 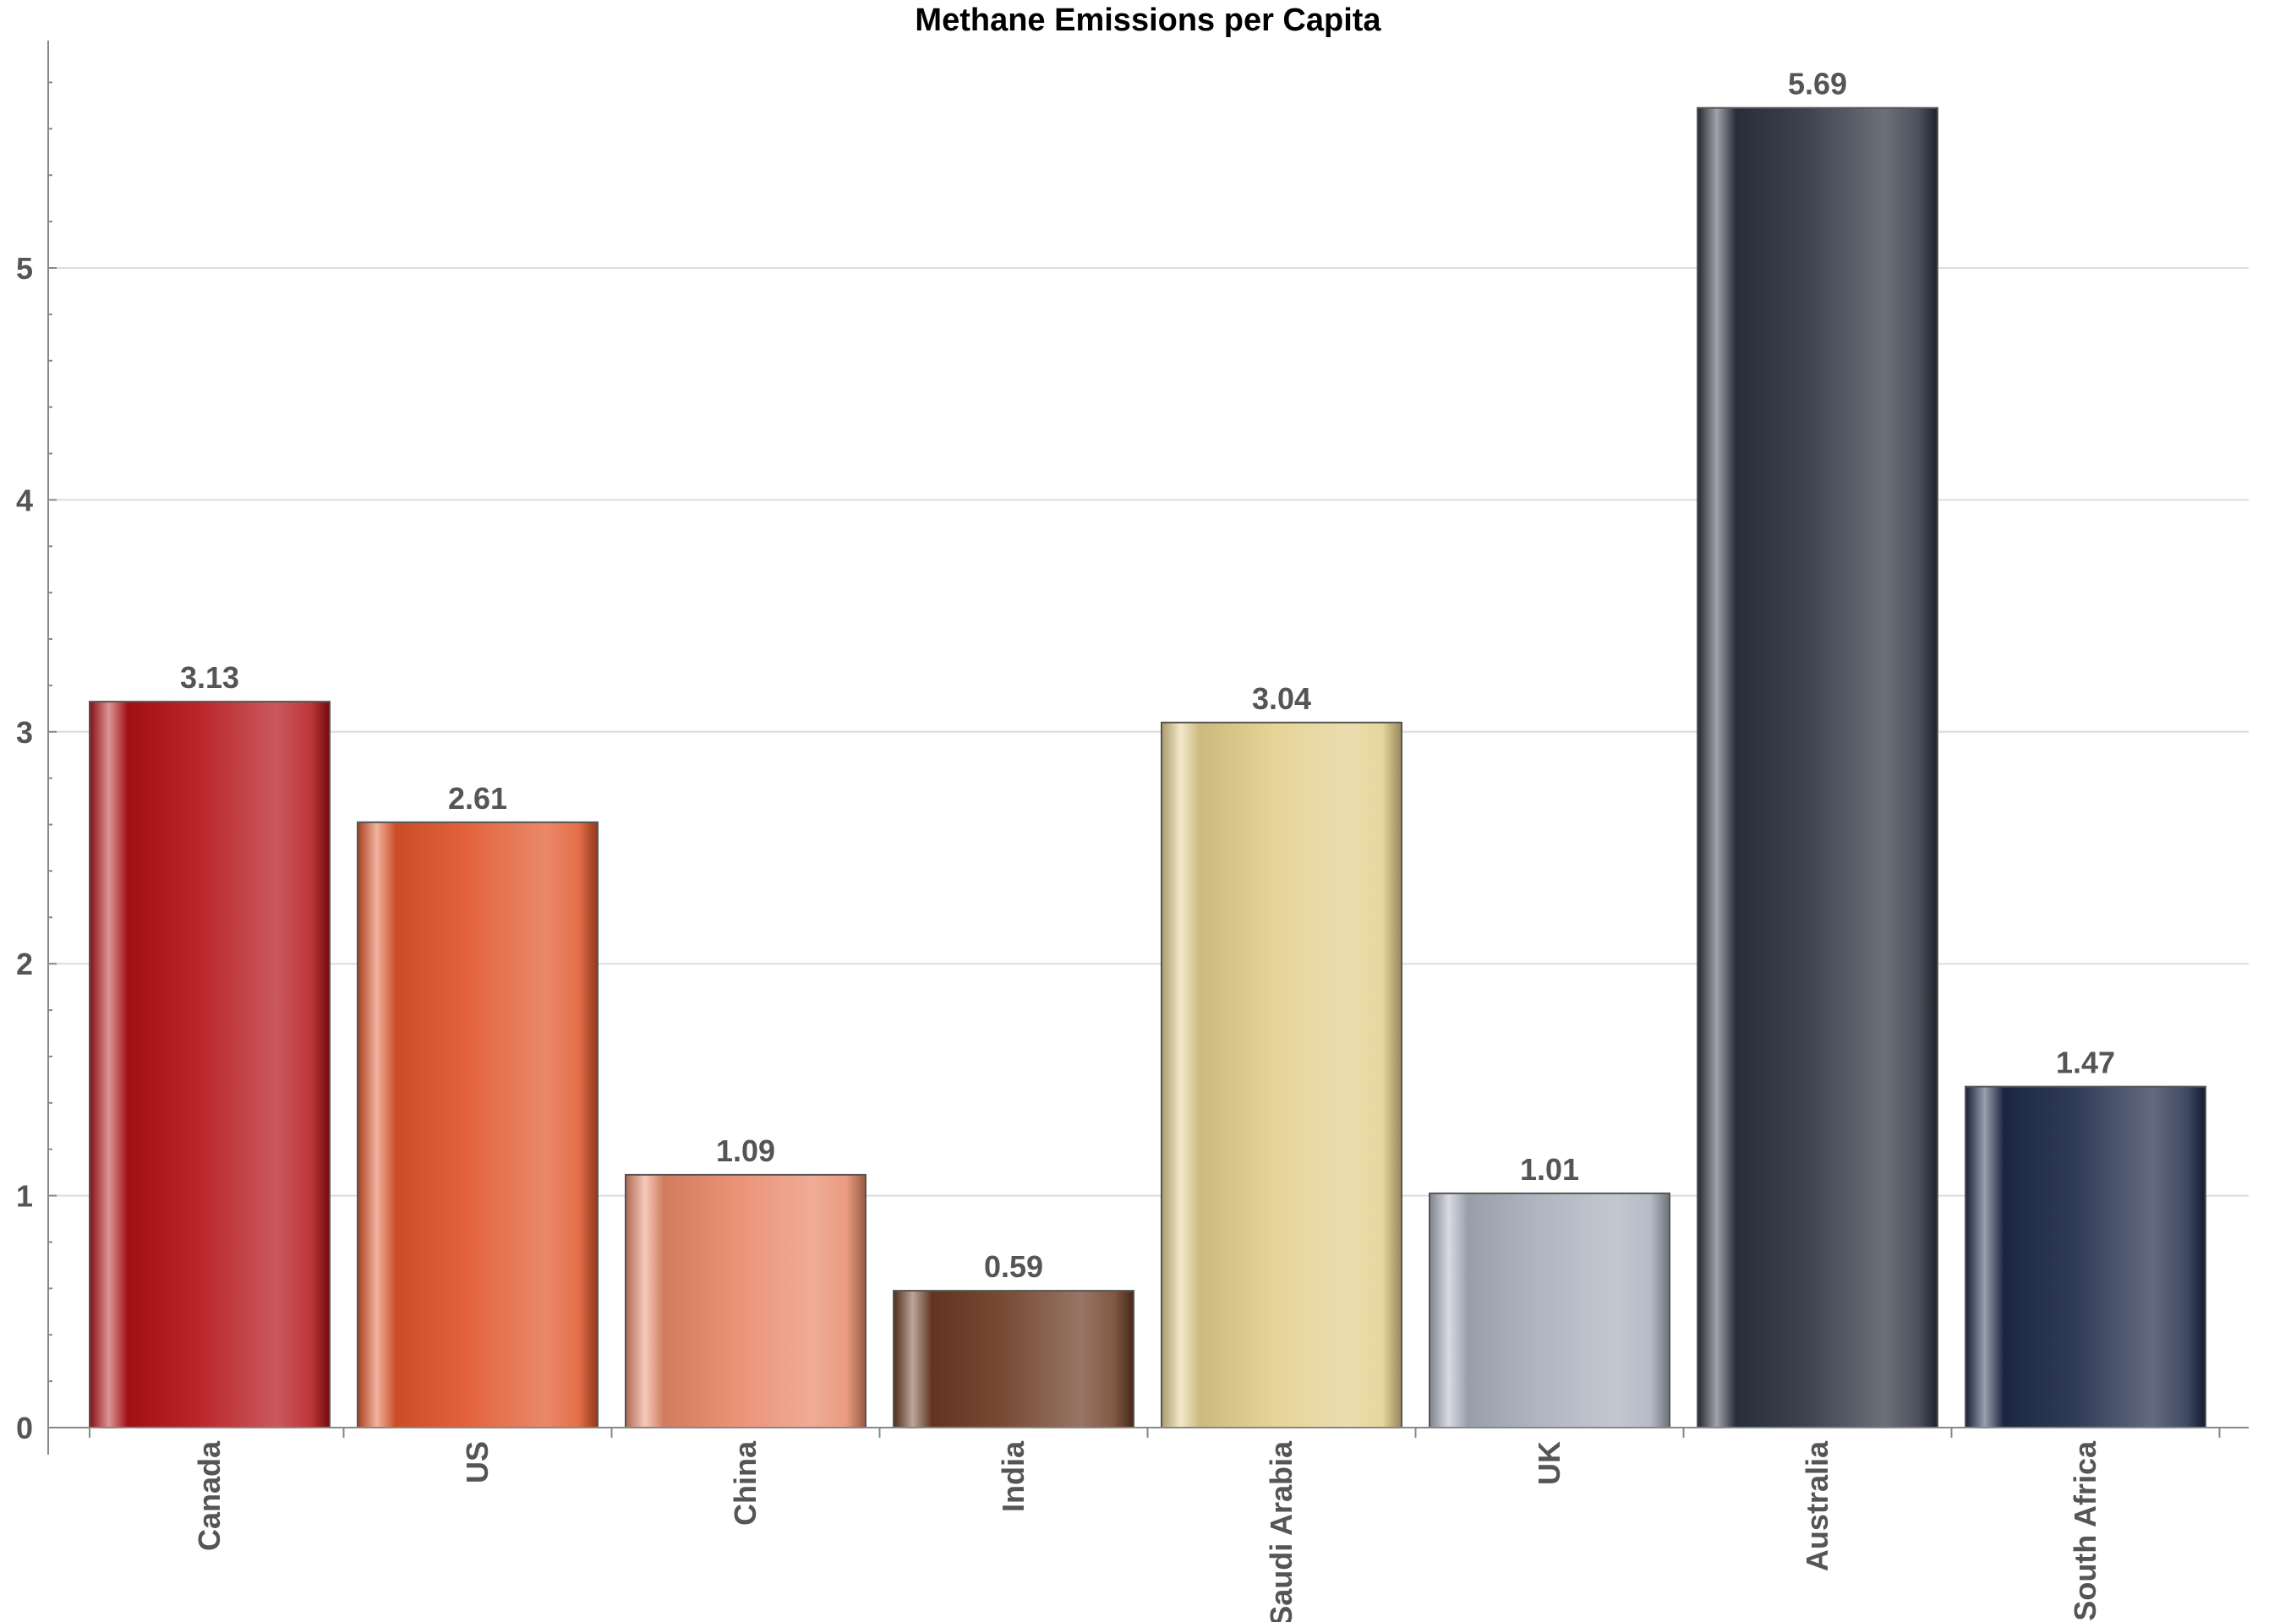 What do you see at coordinates (1281, 1074) in the screenshot?
I see `bar-saudi-arabia` at bounding box center [1281, 1074].